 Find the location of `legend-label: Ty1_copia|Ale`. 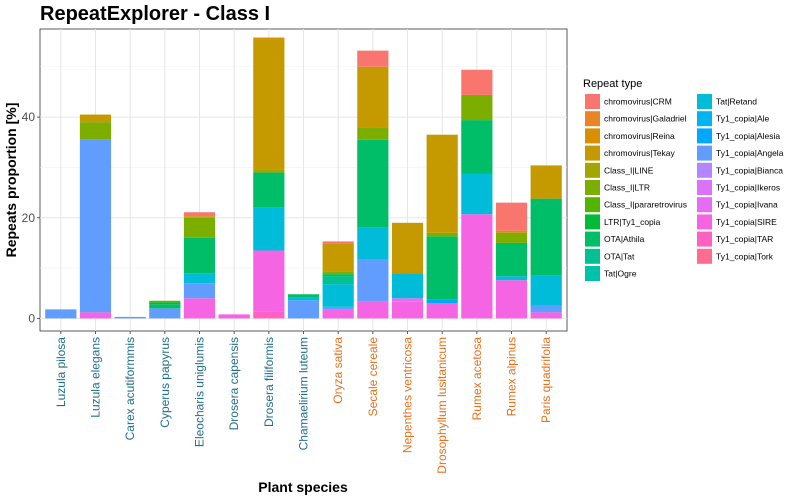

legend-label: Ty1_copia|Ale is located at coordinates (743, 119).